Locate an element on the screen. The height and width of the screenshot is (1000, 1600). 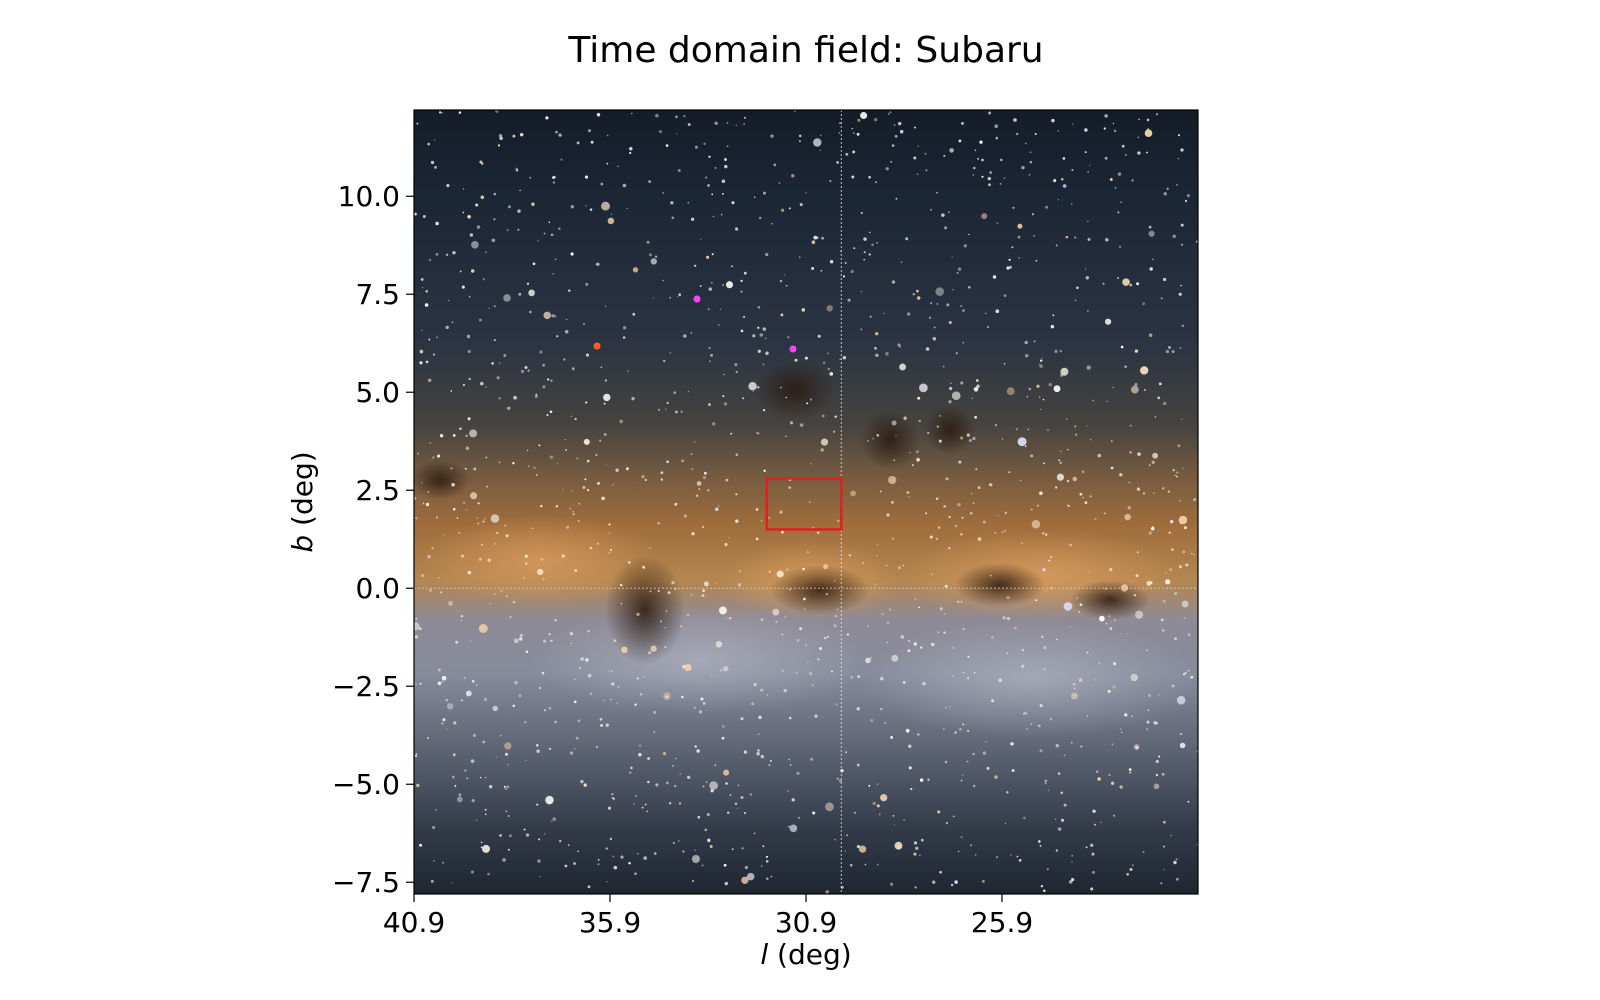
field-box is located at coordinates (804, 504).